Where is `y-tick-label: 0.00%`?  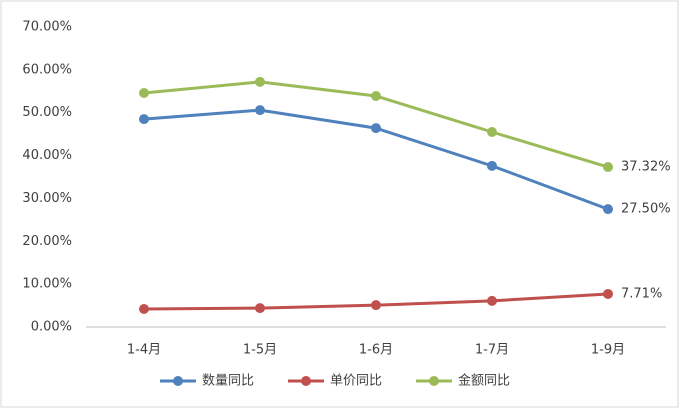
y-tick-label: 0.00% is located at coordinates (51, 327).